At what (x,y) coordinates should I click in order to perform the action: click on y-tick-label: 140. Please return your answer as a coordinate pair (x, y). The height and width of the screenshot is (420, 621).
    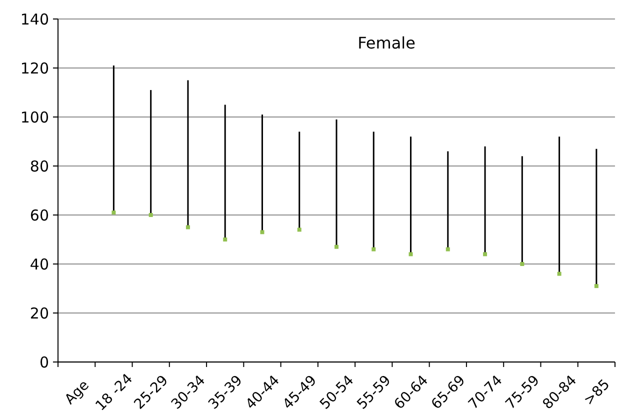
    Looking at the image, I should click on (34, 19).